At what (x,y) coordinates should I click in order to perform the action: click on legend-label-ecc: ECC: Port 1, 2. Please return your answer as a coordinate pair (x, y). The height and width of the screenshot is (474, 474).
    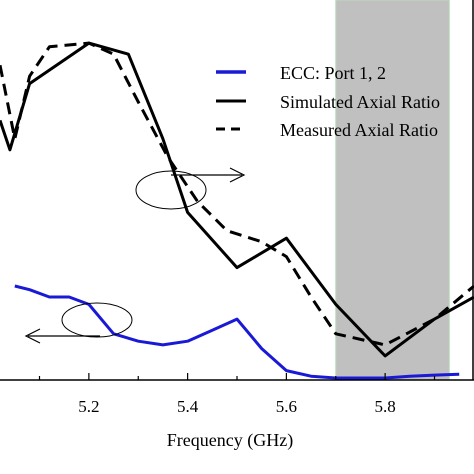
    Looking at the image, I should click on (333, 73).